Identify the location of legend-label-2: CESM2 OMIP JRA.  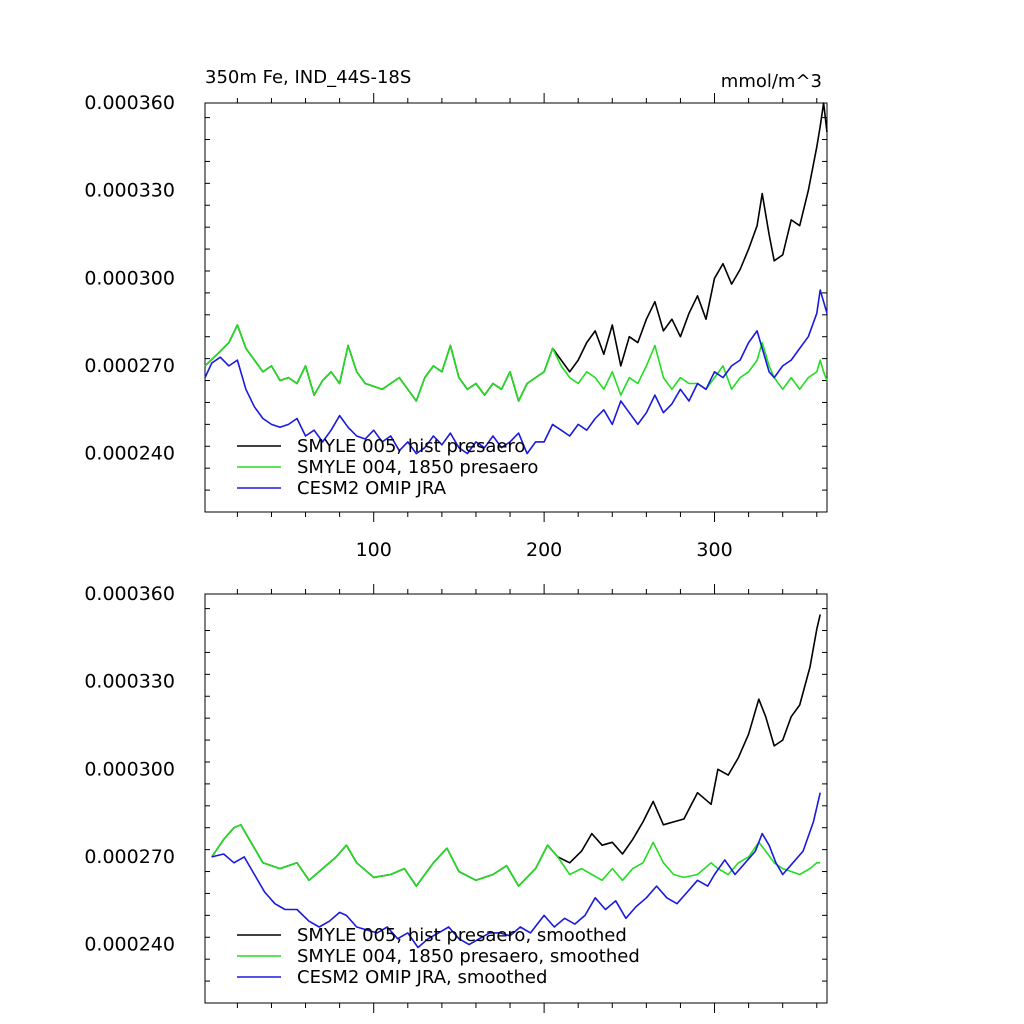
(372, 488).